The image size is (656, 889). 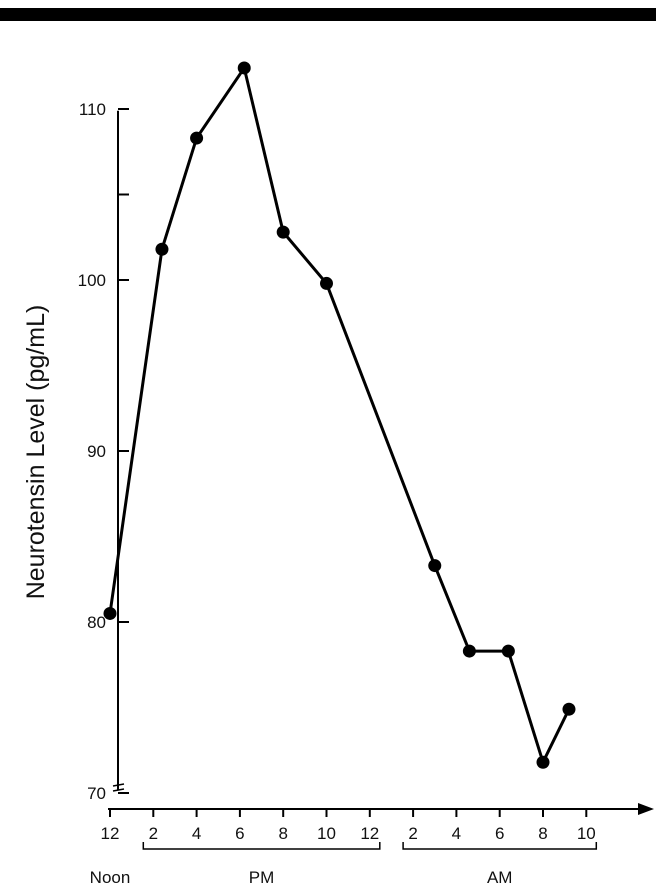 What do you see at coordinates (262, 877) in the screenshot?
I see `x-group-label: PM` at bounding box center [262, 877].